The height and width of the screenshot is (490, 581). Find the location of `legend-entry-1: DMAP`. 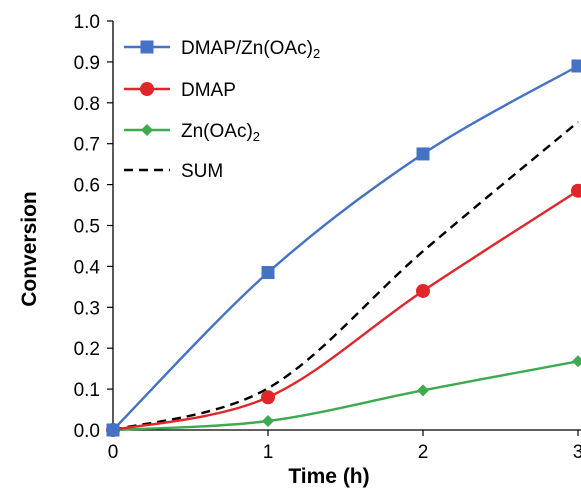

legend-entry-1: DMAP is located at coordinates (180, 90).